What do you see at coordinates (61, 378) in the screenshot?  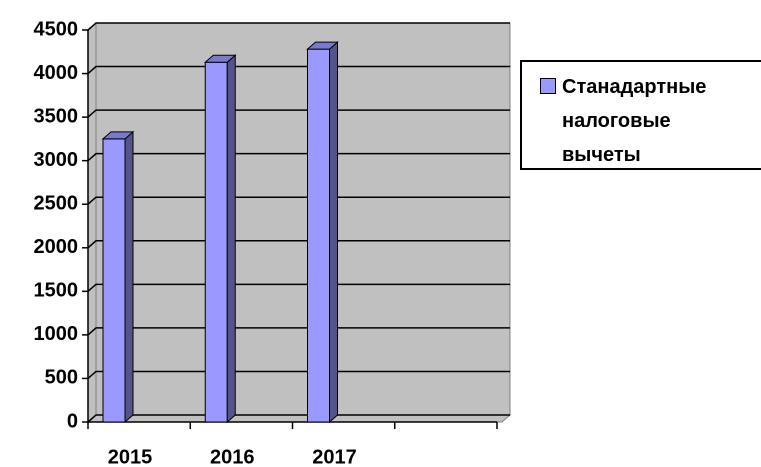 I see `y-tick-label: 500` at bounding box center [61, 378].